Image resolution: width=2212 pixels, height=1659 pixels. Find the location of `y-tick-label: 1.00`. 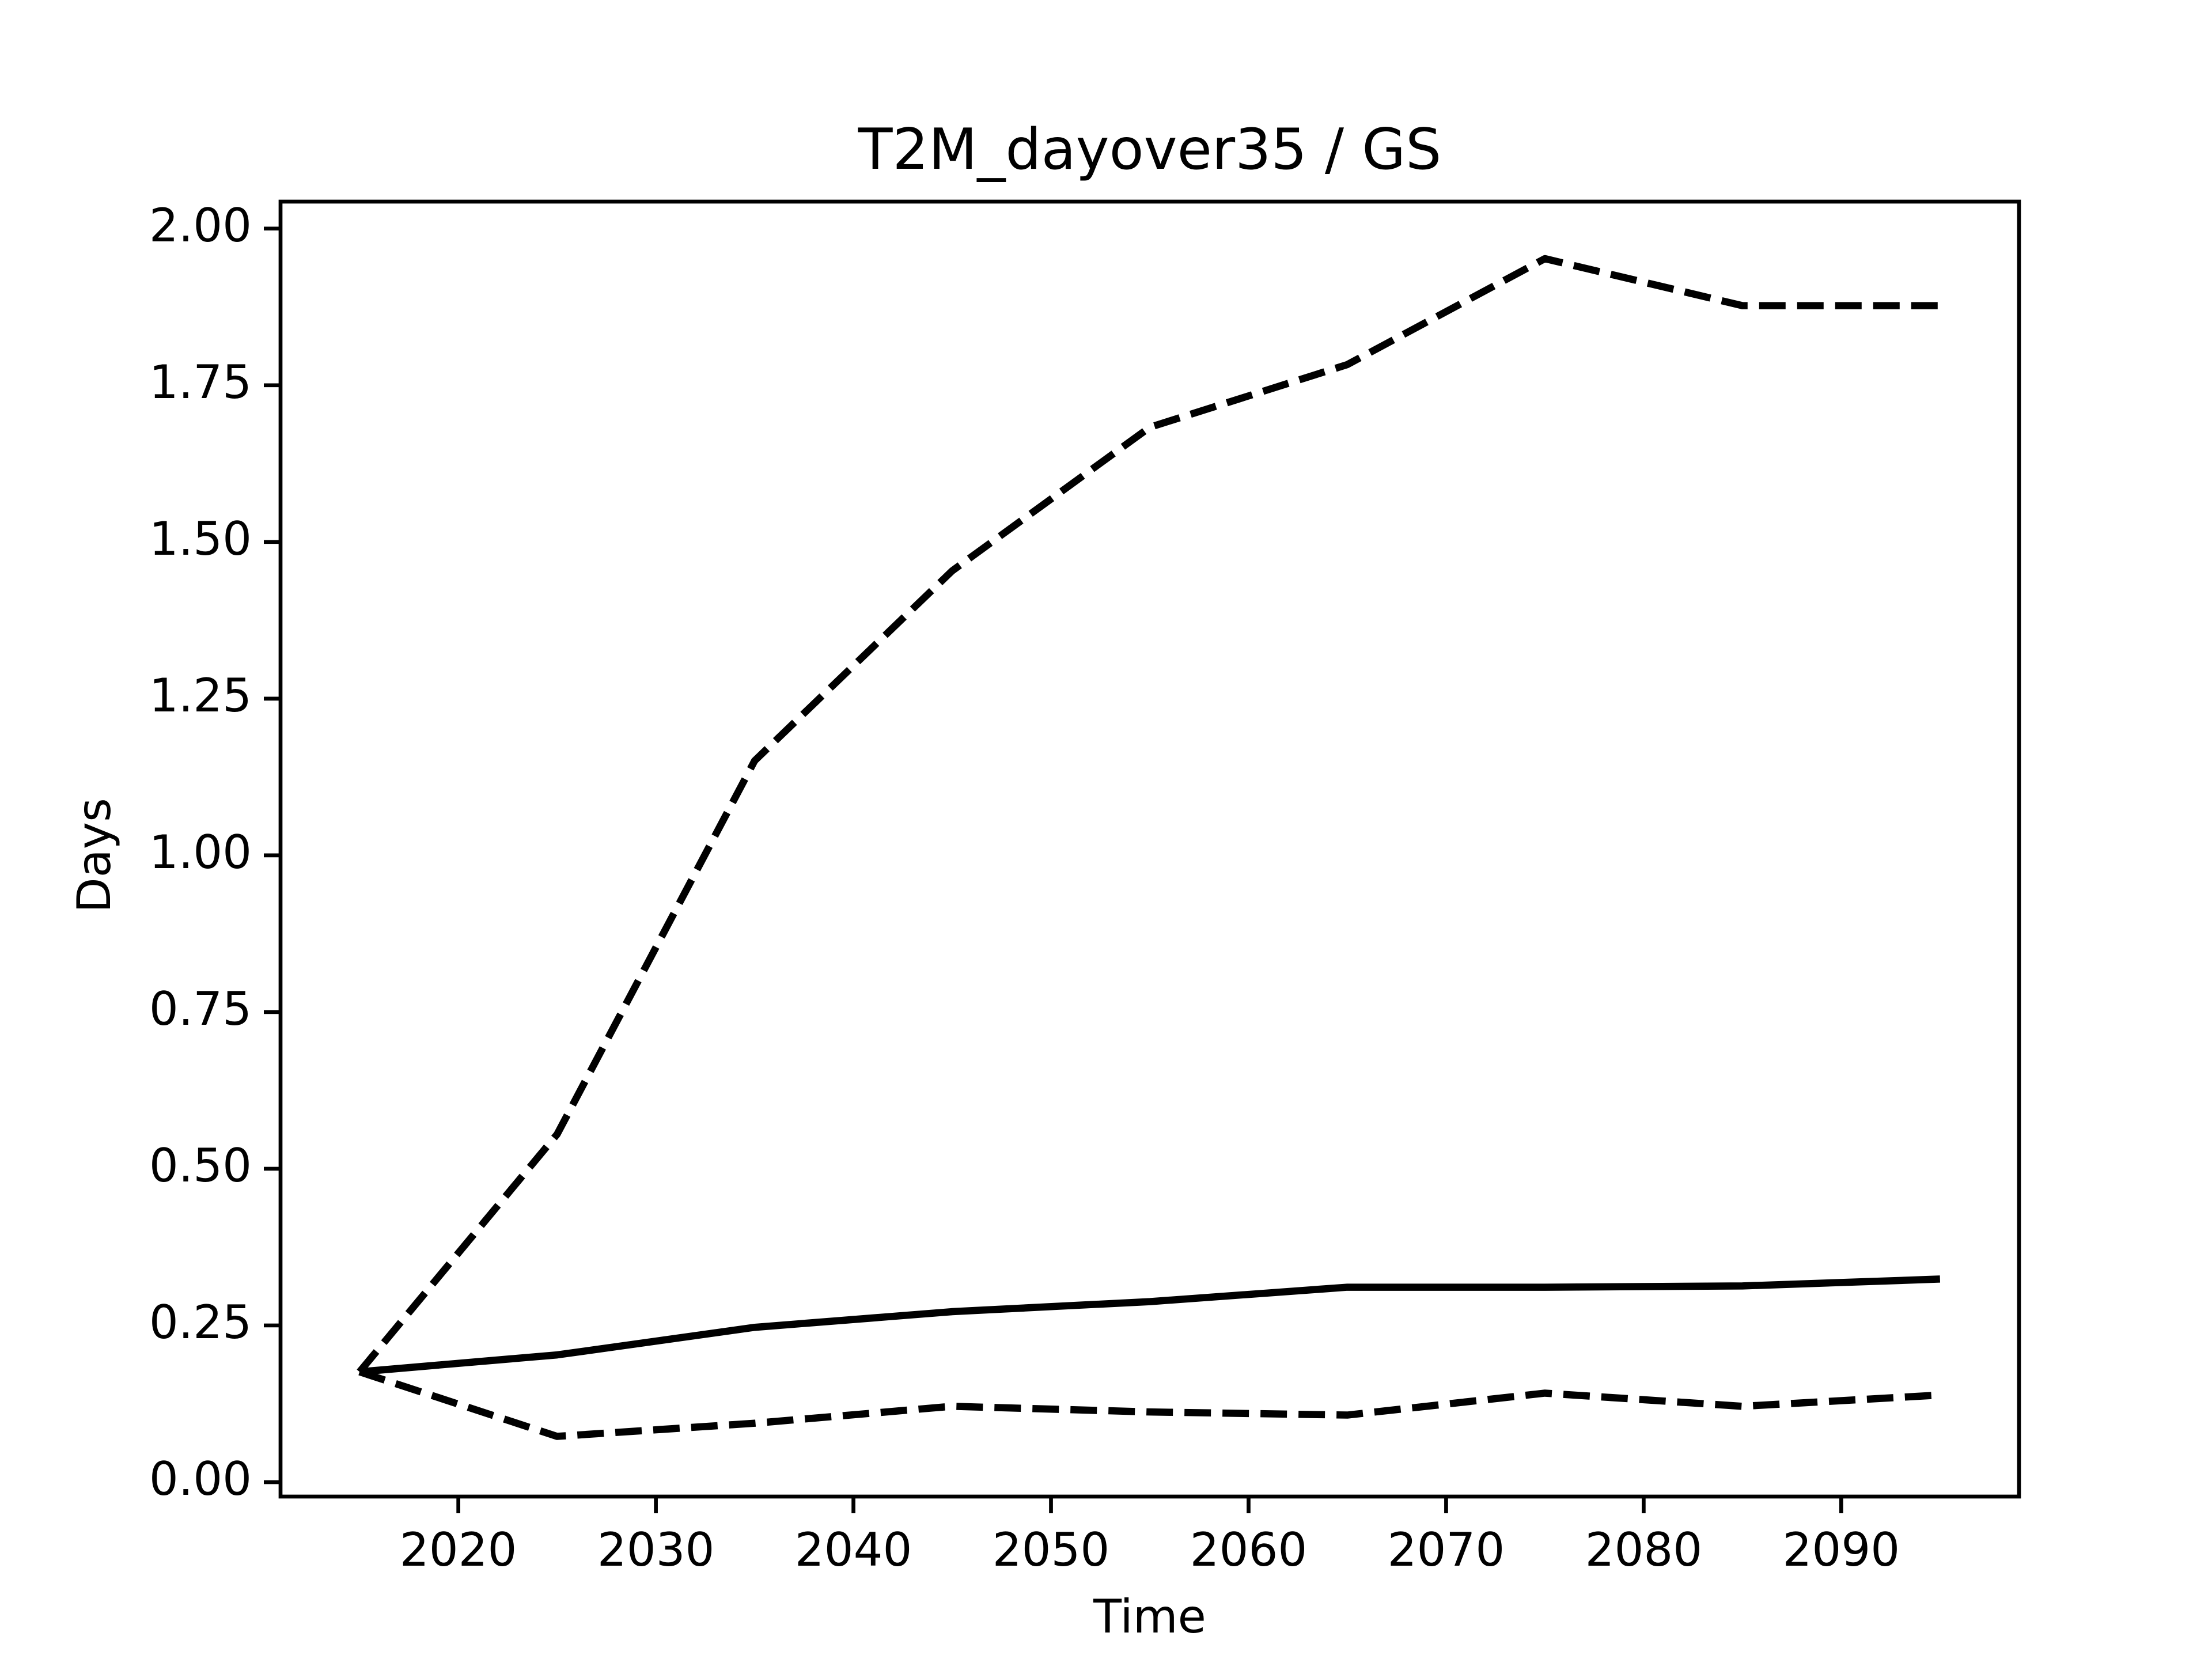

y-tick-label: 1.00 is located at coordinates (200, 852).